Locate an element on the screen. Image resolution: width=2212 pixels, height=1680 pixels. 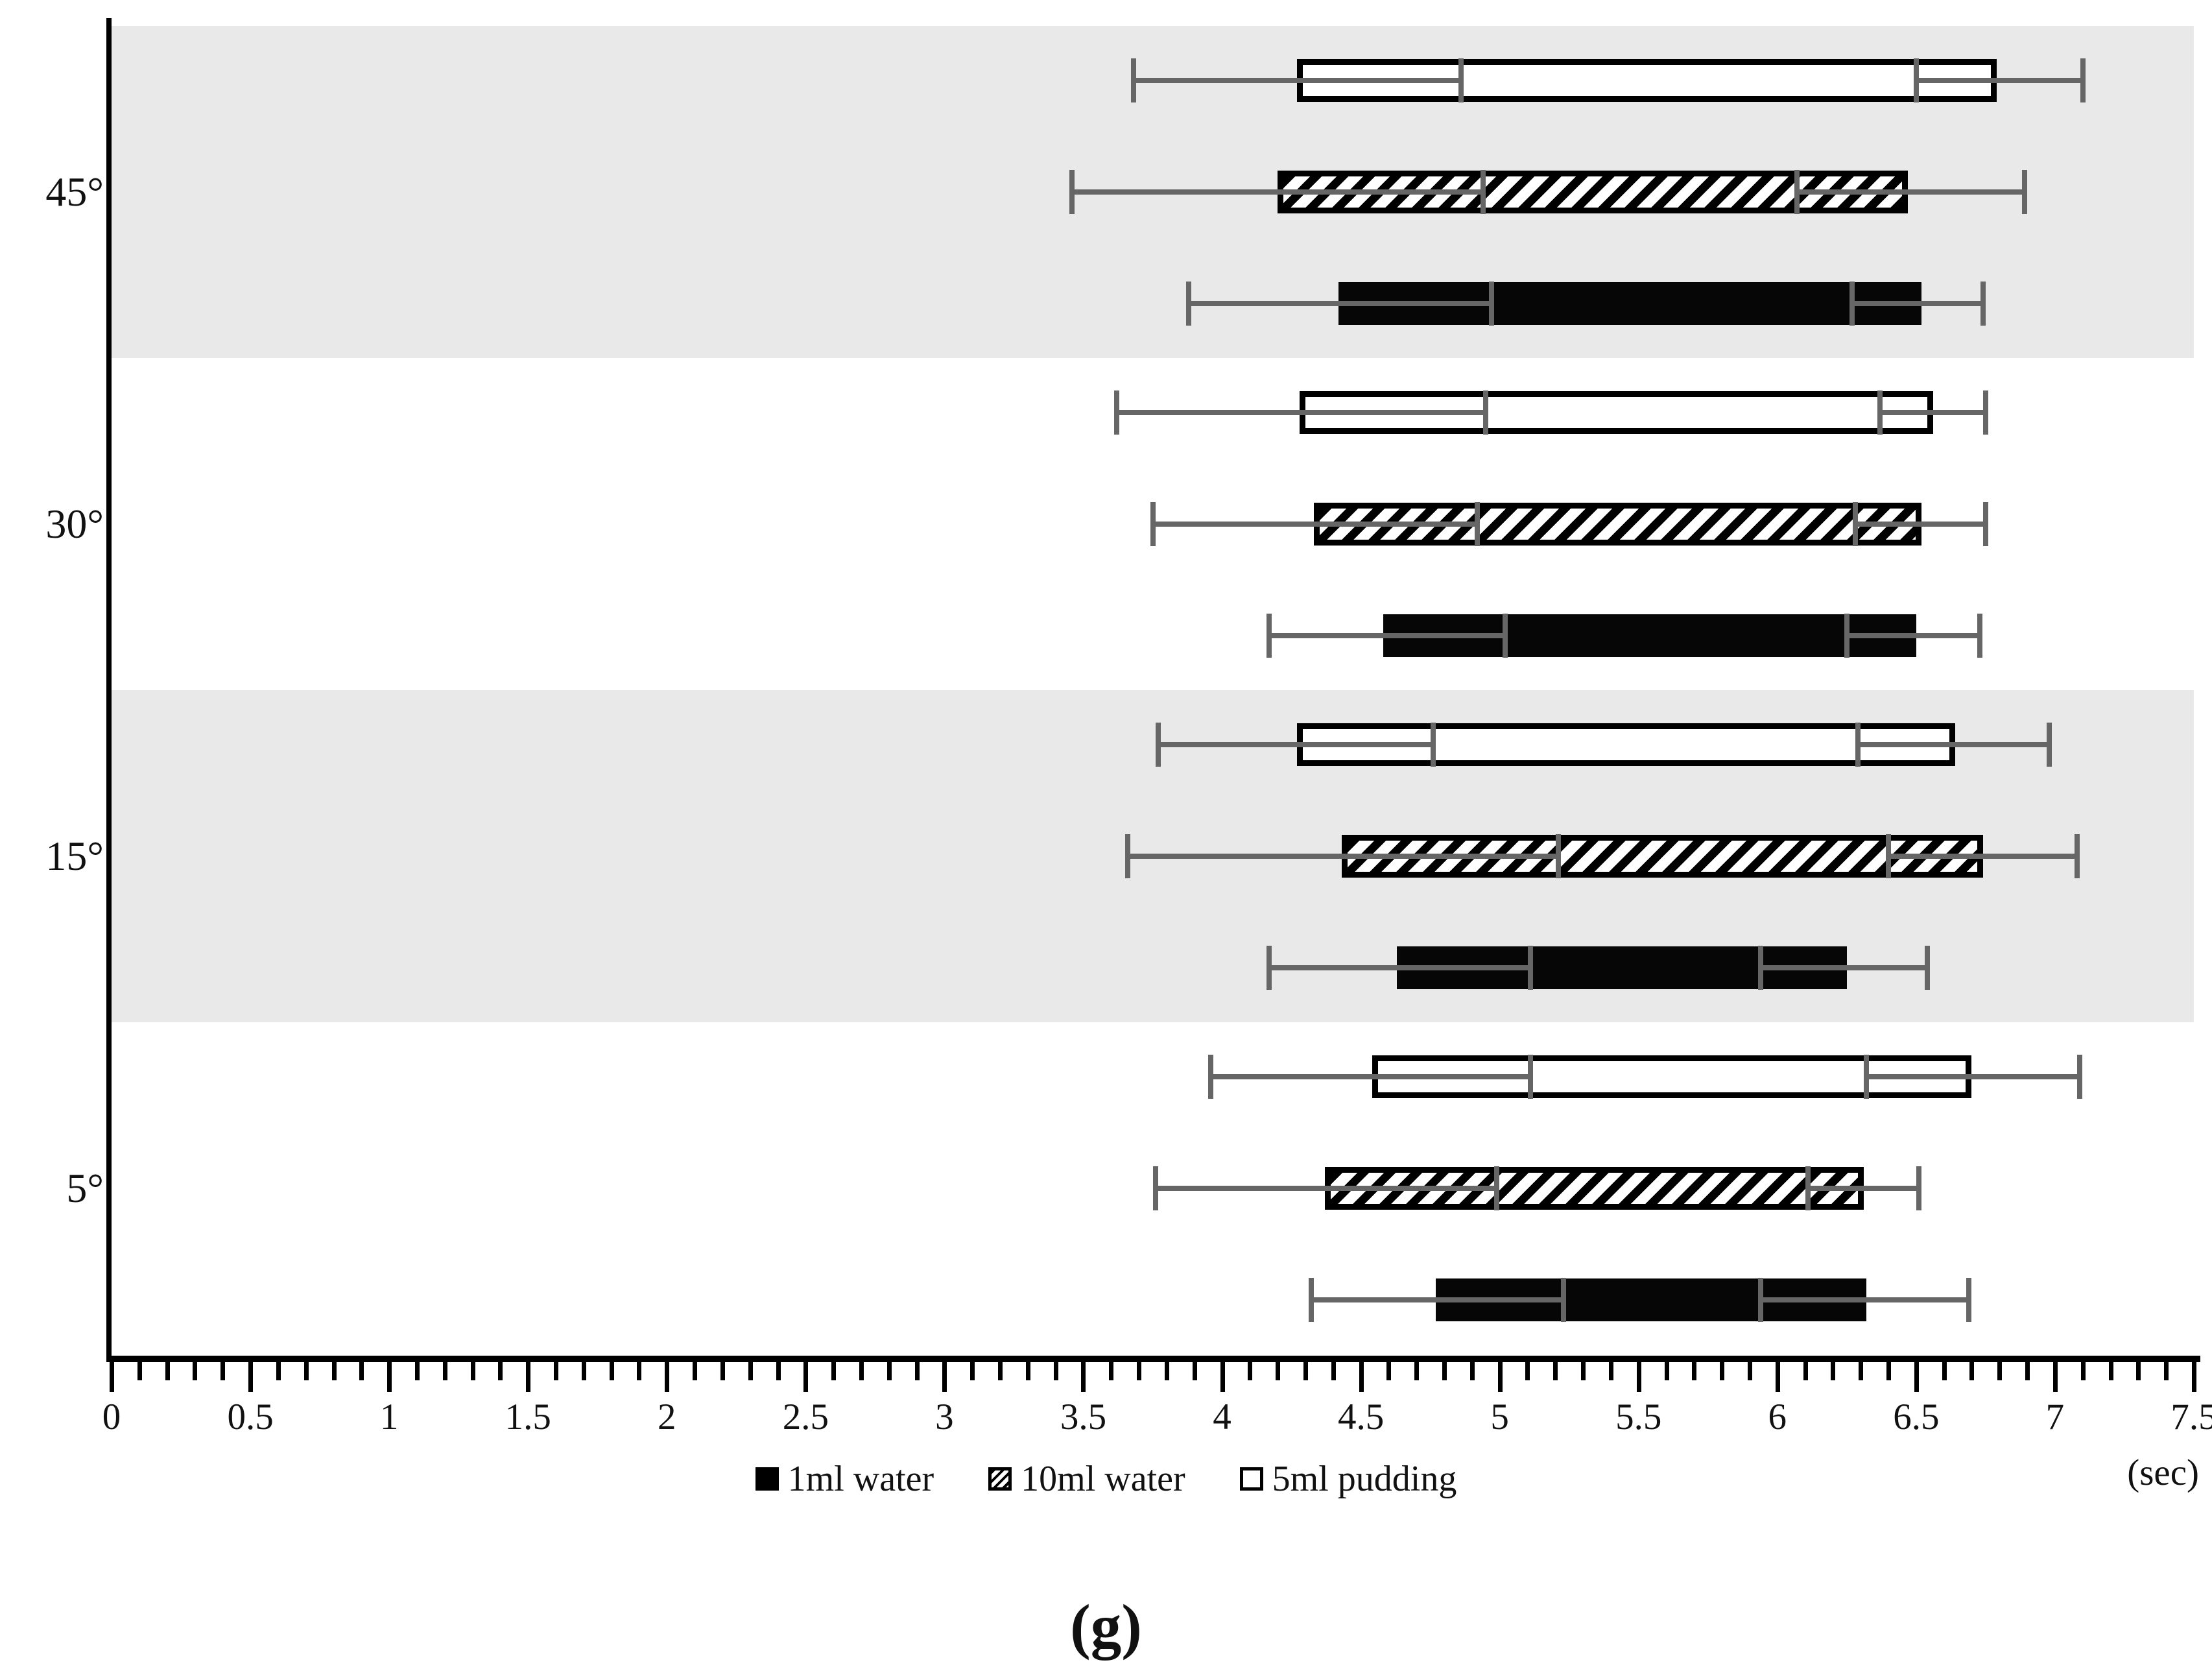
x-axis-unit-label: (sec) is located at coordinates (2163, 1473).